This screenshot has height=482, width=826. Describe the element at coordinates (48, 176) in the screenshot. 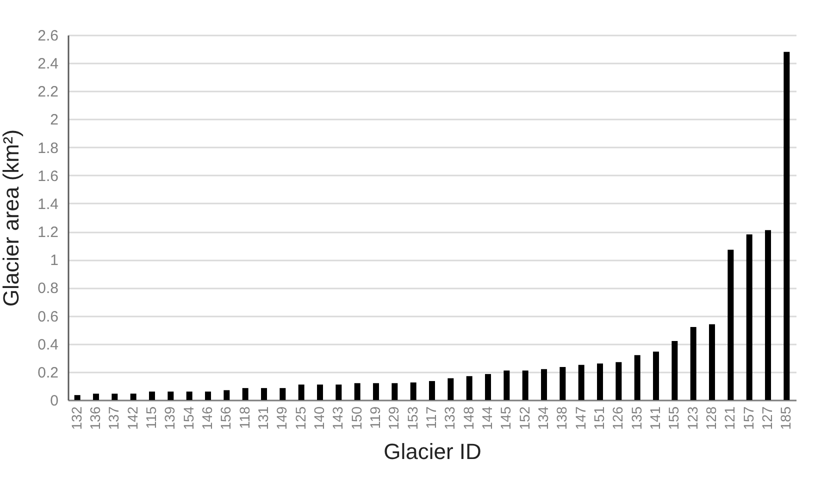

I see `y-tick-label: 1.6` at that location.